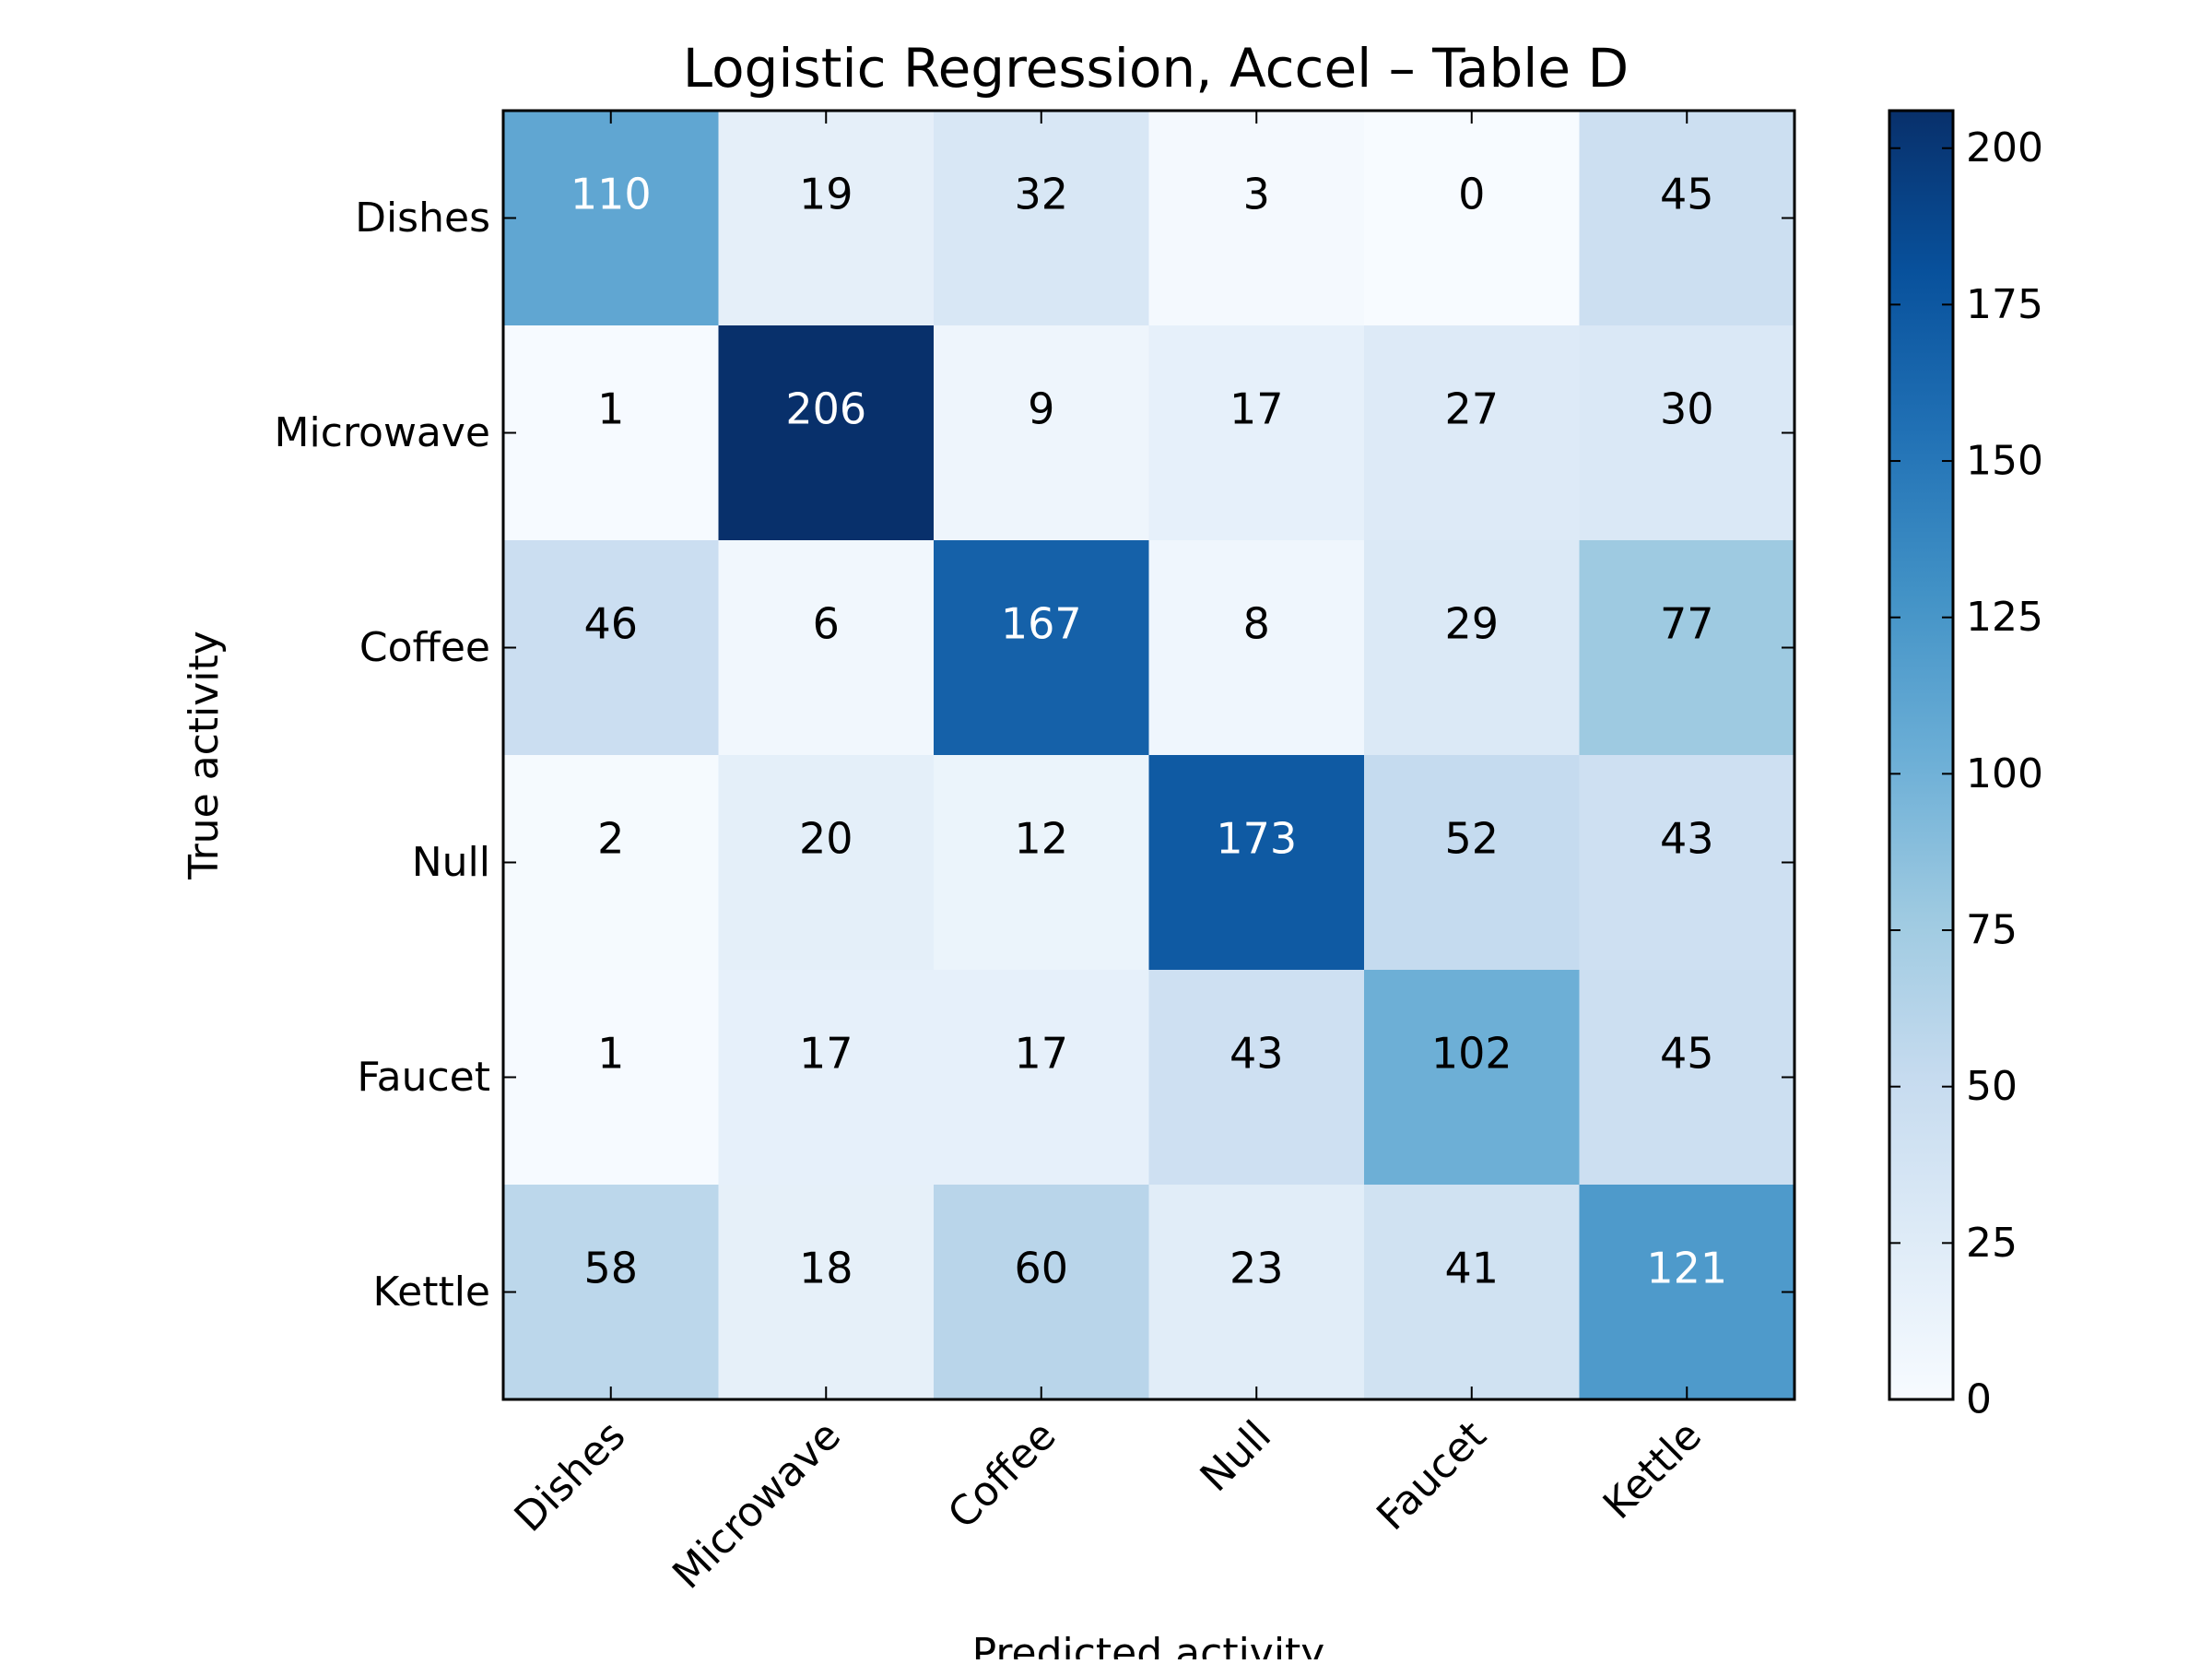 Image resolution: width=2212 pixels, height=1664 pixels. What do you see at coordinates (2004, 461) in the screenshot?
I see `colorbar-tick-label: 150` at bounding box center [2004, 461].